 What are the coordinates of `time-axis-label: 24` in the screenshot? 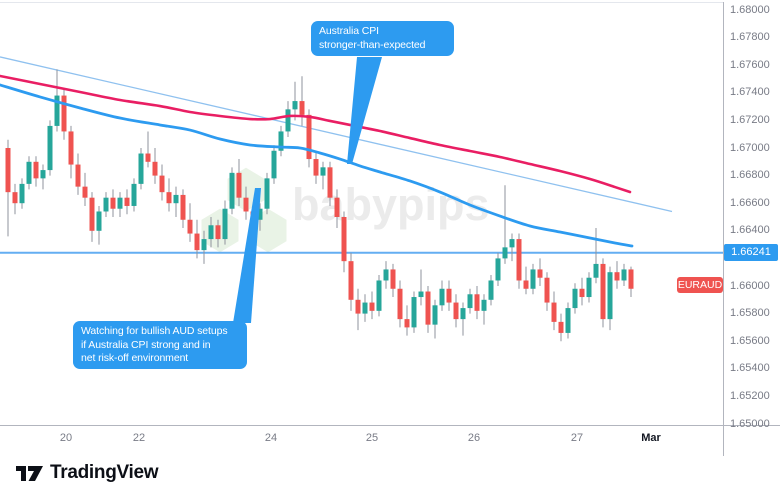 It's located at (271, 438).